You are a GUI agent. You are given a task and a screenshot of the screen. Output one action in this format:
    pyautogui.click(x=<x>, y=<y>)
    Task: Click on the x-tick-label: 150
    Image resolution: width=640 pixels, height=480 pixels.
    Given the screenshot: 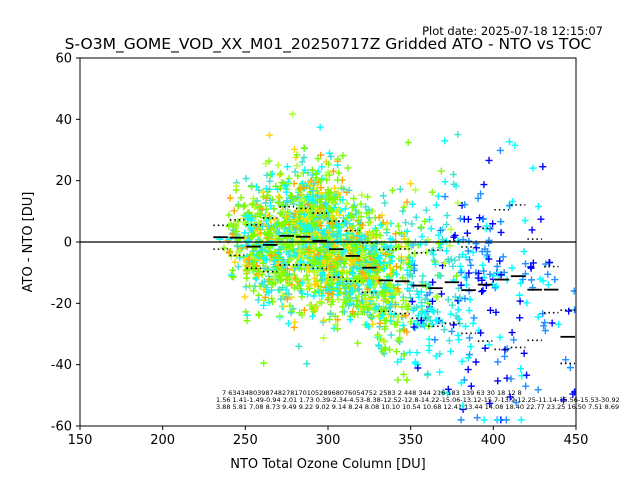 What is the action you would take?
    pyautogui.click(x=80, y=440)
    